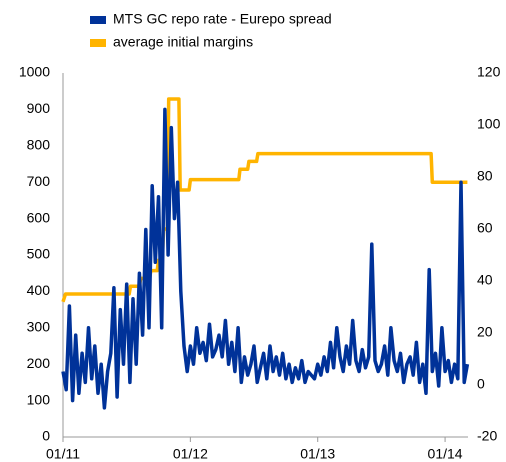 The width and height of the screenshot is (506, 462). Describe the element at coordinates (39, 327) in the screenshot. I see `y-tick-label: 300` at that location.